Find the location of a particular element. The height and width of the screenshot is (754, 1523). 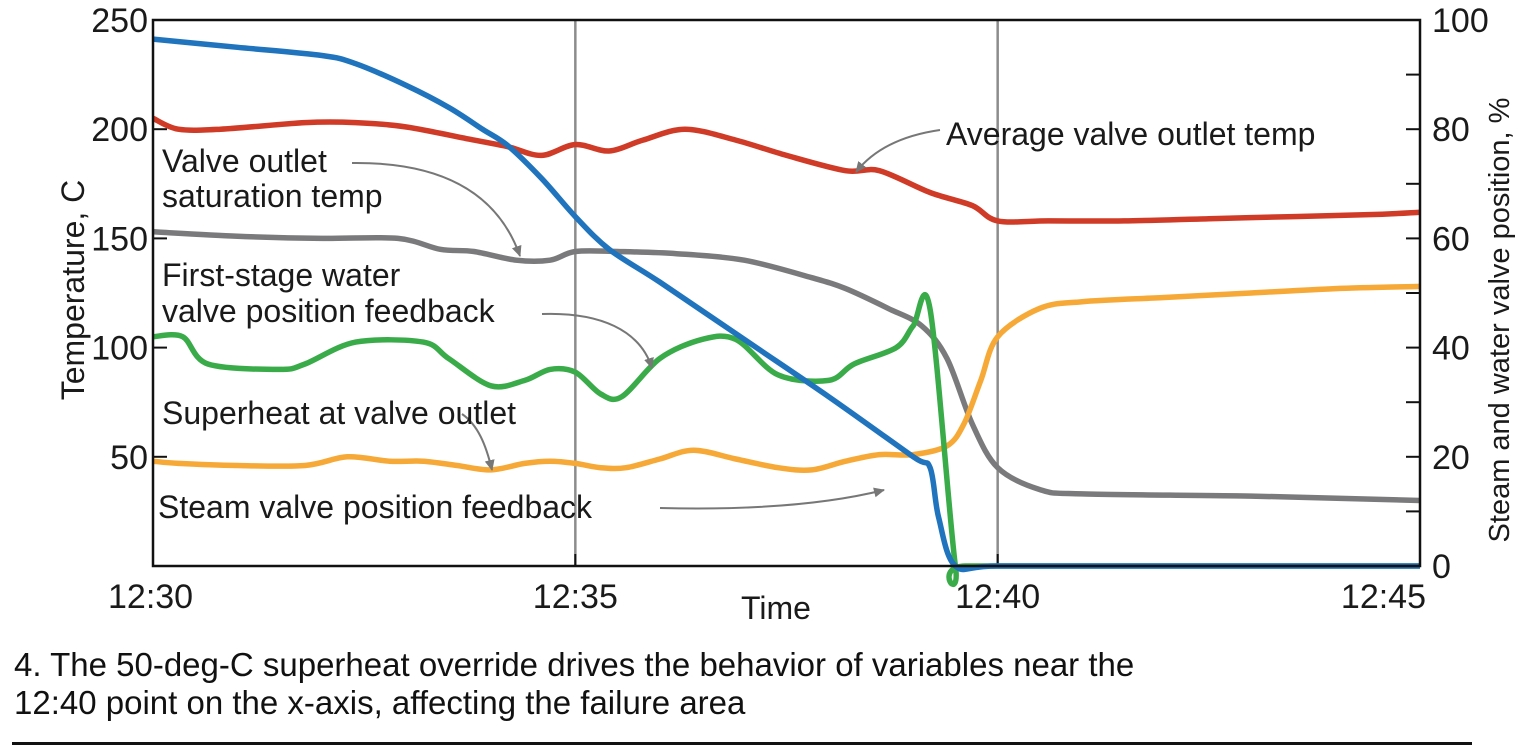

annotation-superheat: Superheat at valve outlet is located at coordinates (339, 413).